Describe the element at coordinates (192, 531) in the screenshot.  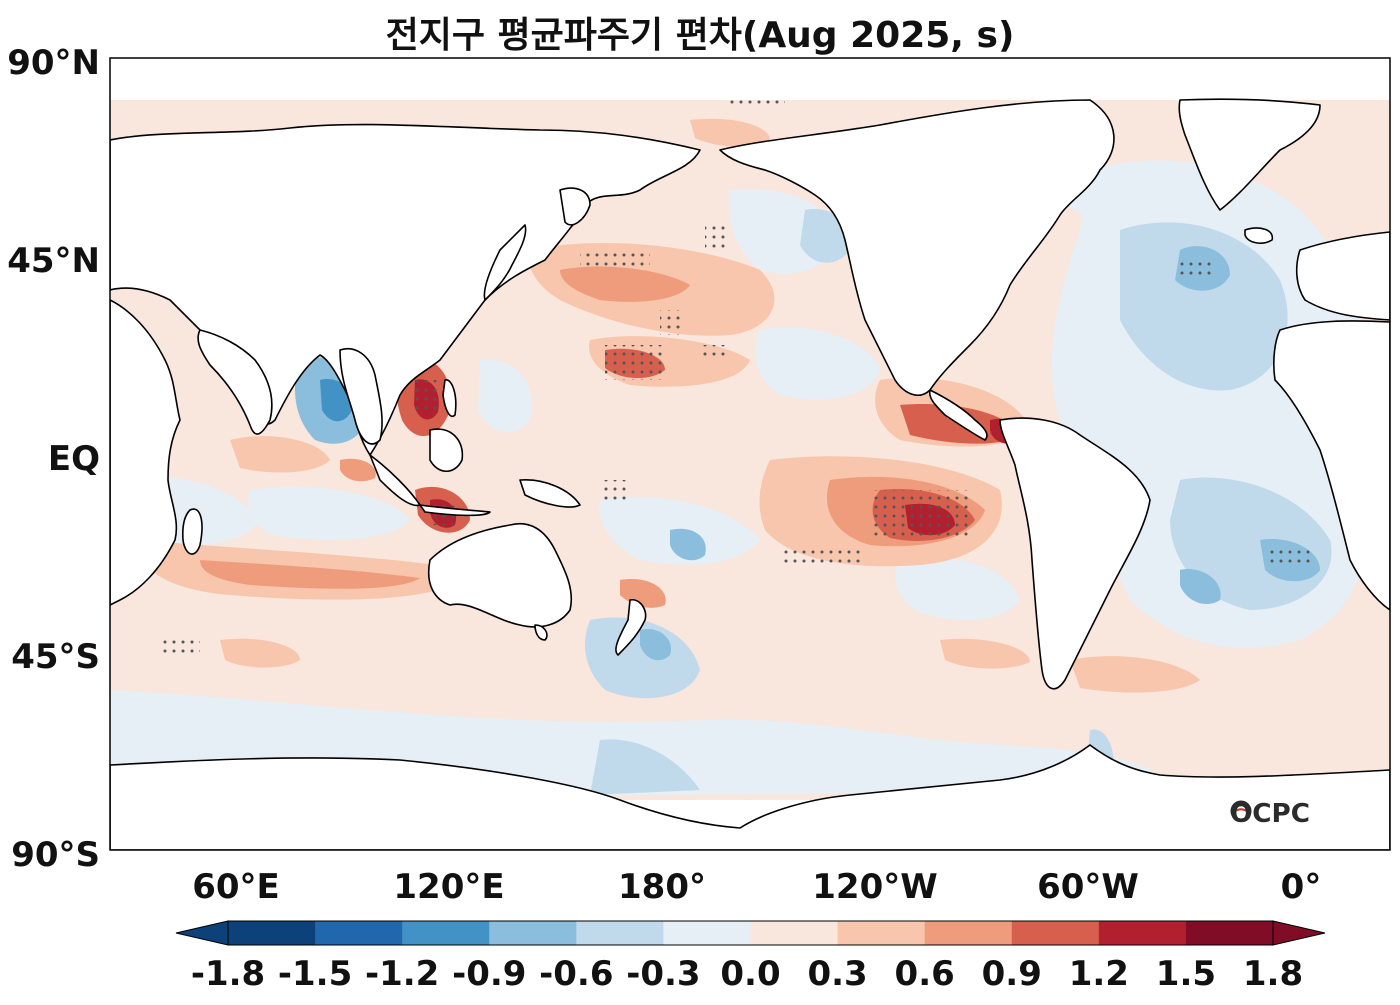
I see `madagascar` at that location.